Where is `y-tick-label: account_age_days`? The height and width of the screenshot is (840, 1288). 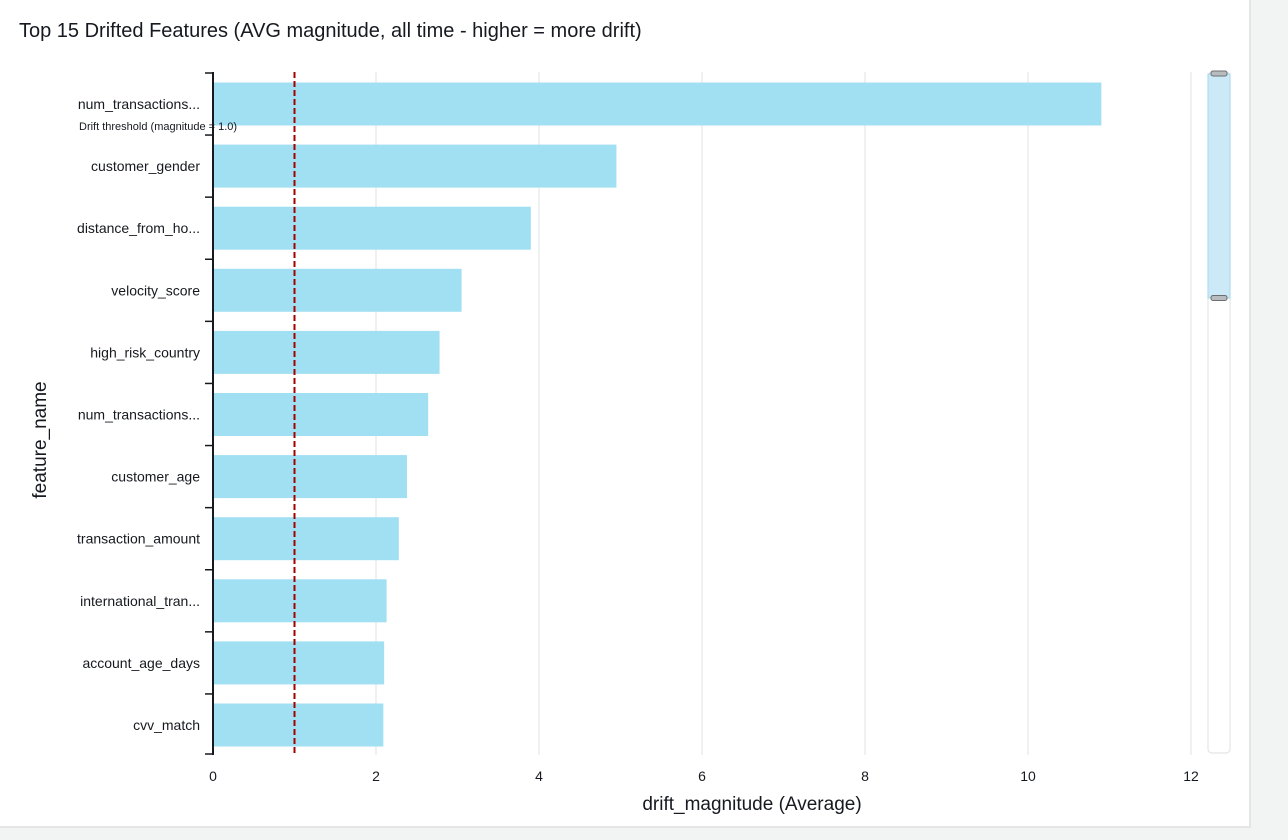
y-tick-label: account_age_days is located at coordinates (141, 663).